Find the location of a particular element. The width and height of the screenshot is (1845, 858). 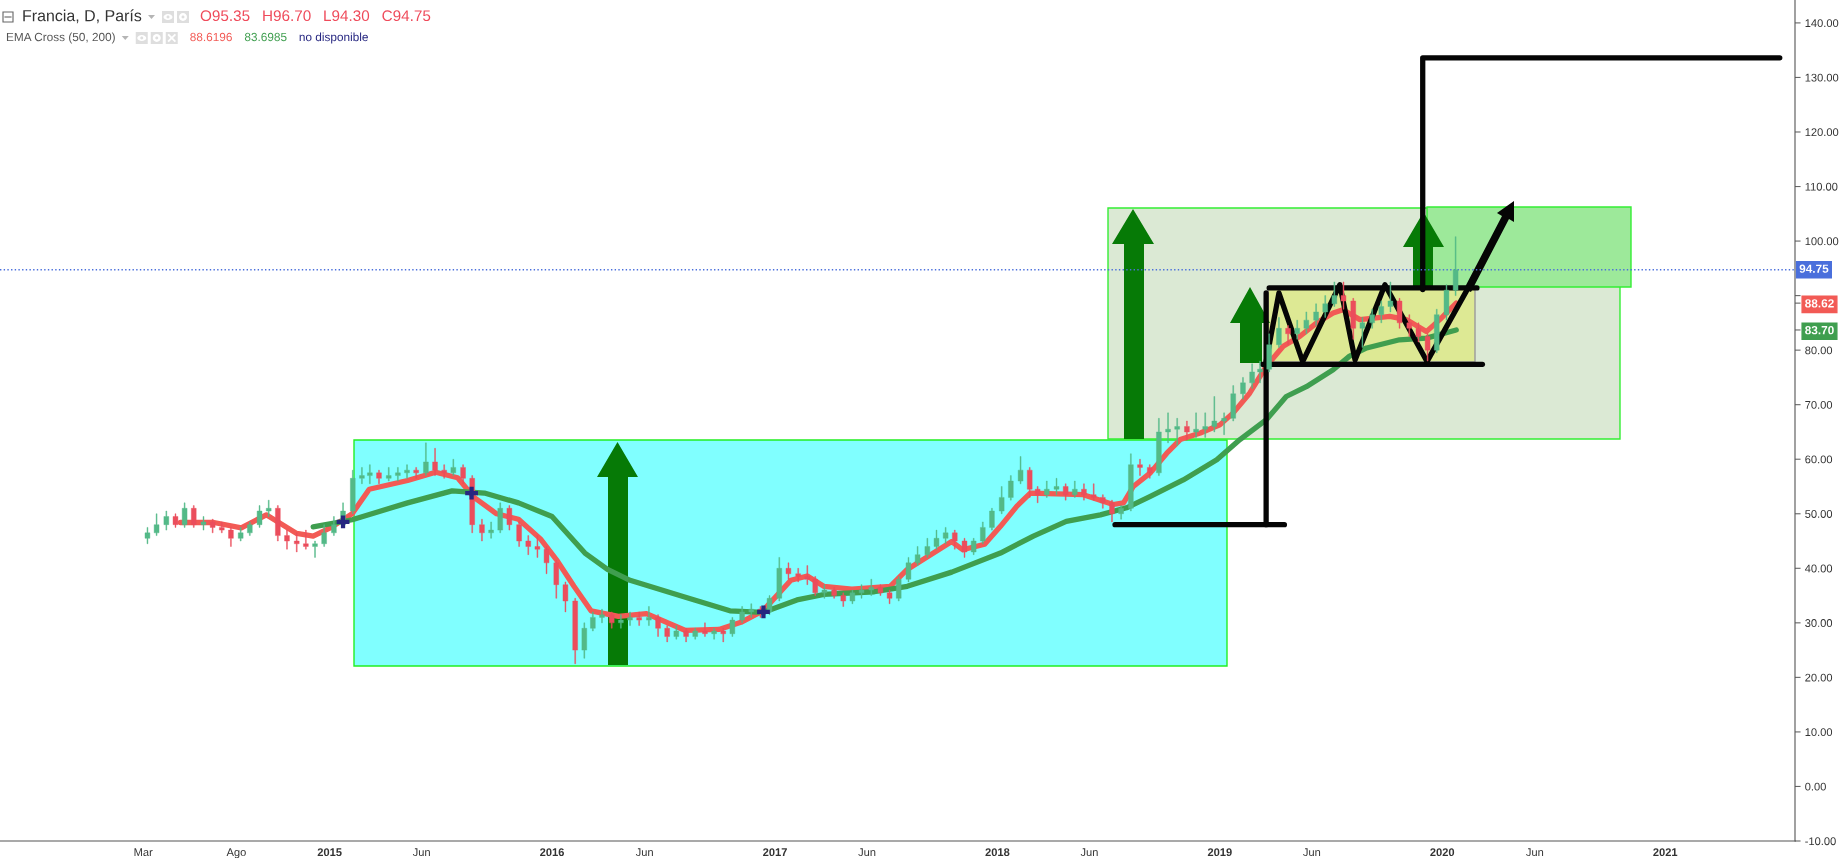

y-tick-label: 50.00 is located at coordinates (1819, 514).